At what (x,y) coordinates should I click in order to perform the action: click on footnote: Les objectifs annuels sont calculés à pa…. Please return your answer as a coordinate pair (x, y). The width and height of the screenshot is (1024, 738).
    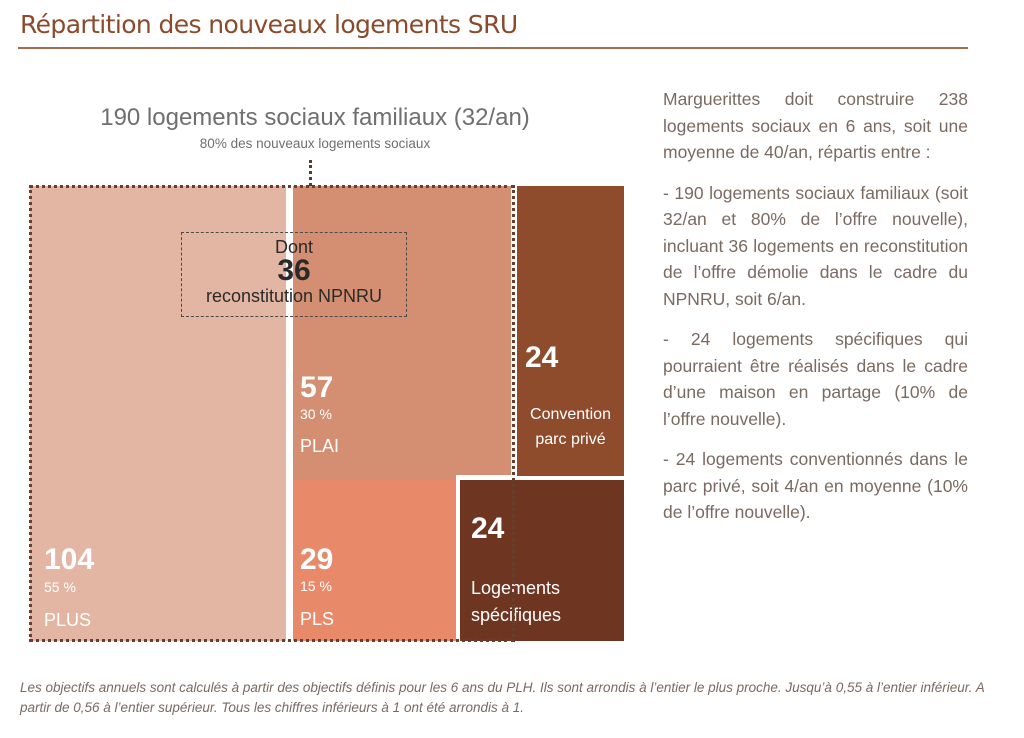
    Looking at the image, I should click on (502, 697).